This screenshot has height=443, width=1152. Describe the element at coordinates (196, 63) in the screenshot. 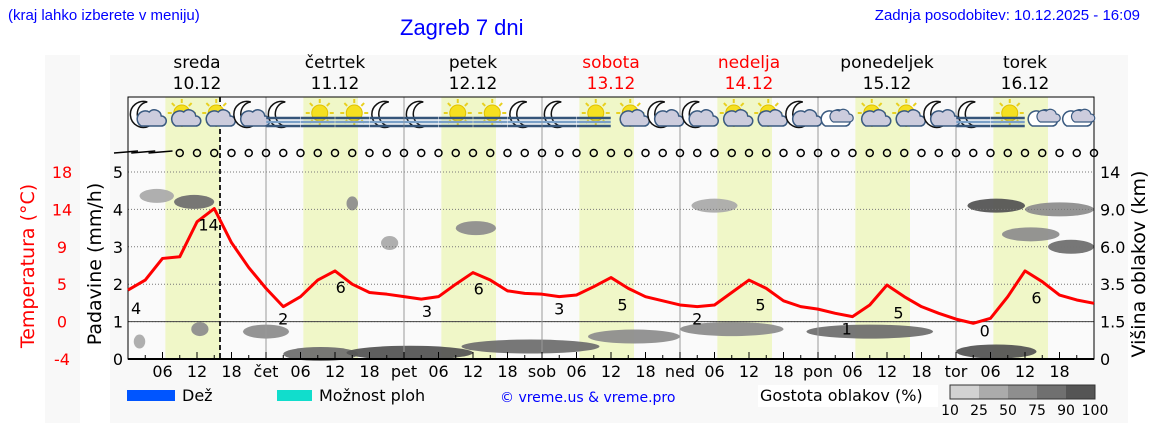

I see `day-name: sreda` at that location.